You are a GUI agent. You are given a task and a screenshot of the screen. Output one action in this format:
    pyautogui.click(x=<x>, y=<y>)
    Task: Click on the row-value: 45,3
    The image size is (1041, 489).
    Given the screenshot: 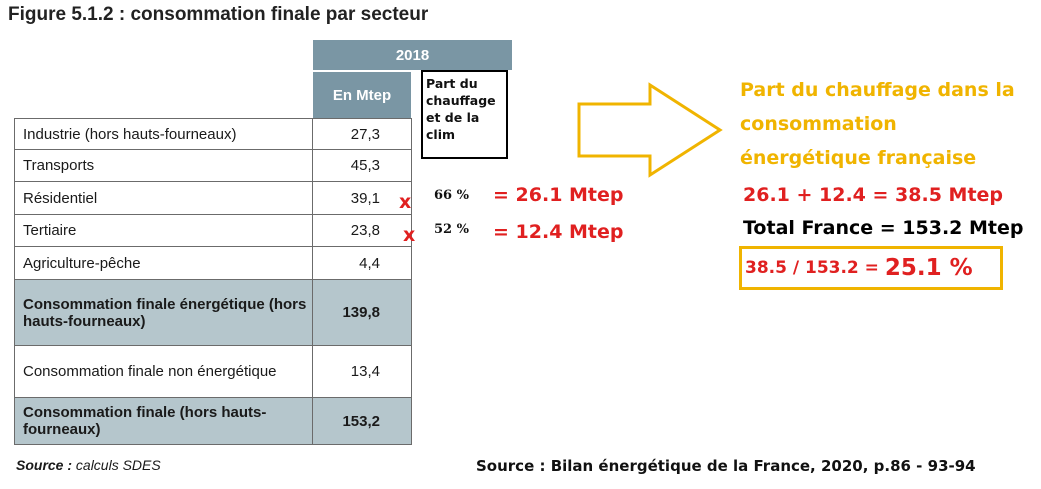 What is the action you would take?
    pyautogui.click(x=365, y=165)
    